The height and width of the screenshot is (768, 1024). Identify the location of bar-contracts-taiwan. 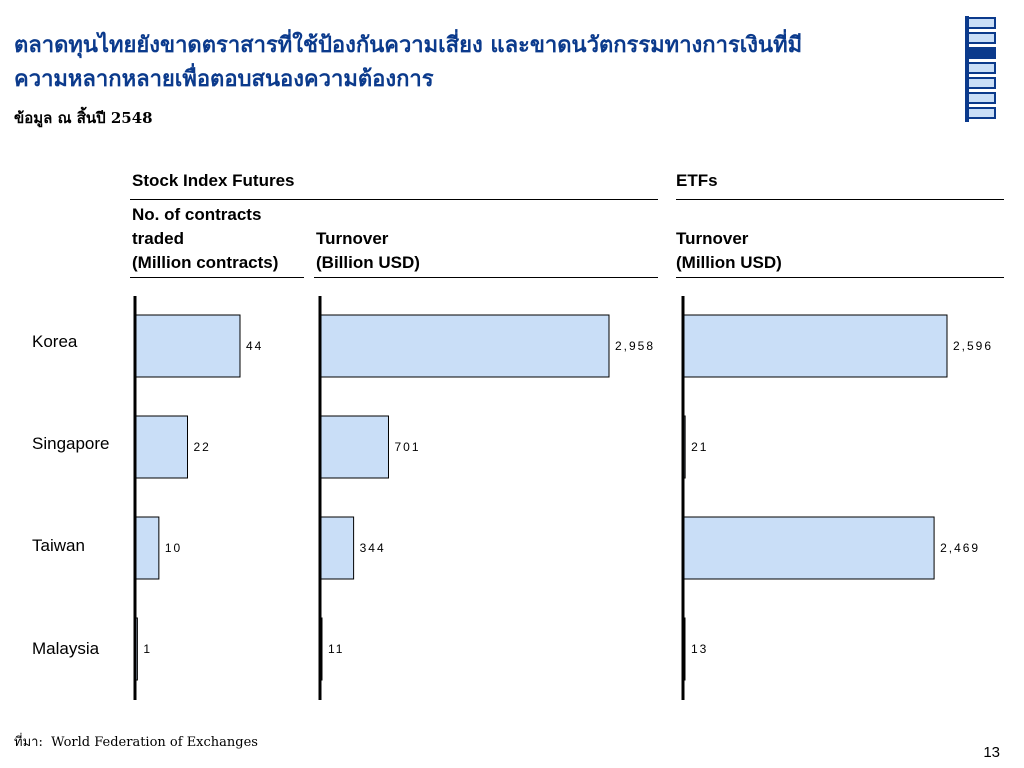
(147, 548).